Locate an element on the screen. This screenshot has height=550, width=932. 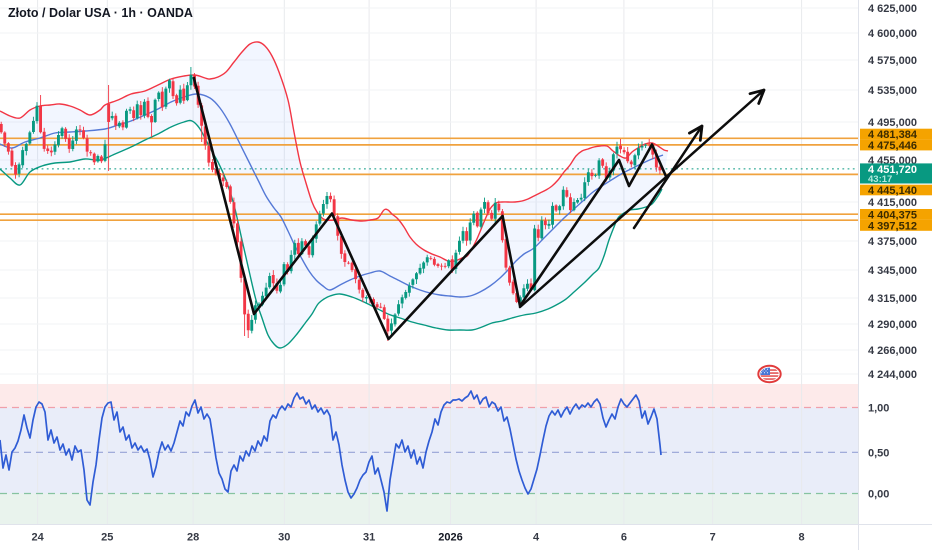
svg-text: 4 345,000 is located at coordinates (892, 271).